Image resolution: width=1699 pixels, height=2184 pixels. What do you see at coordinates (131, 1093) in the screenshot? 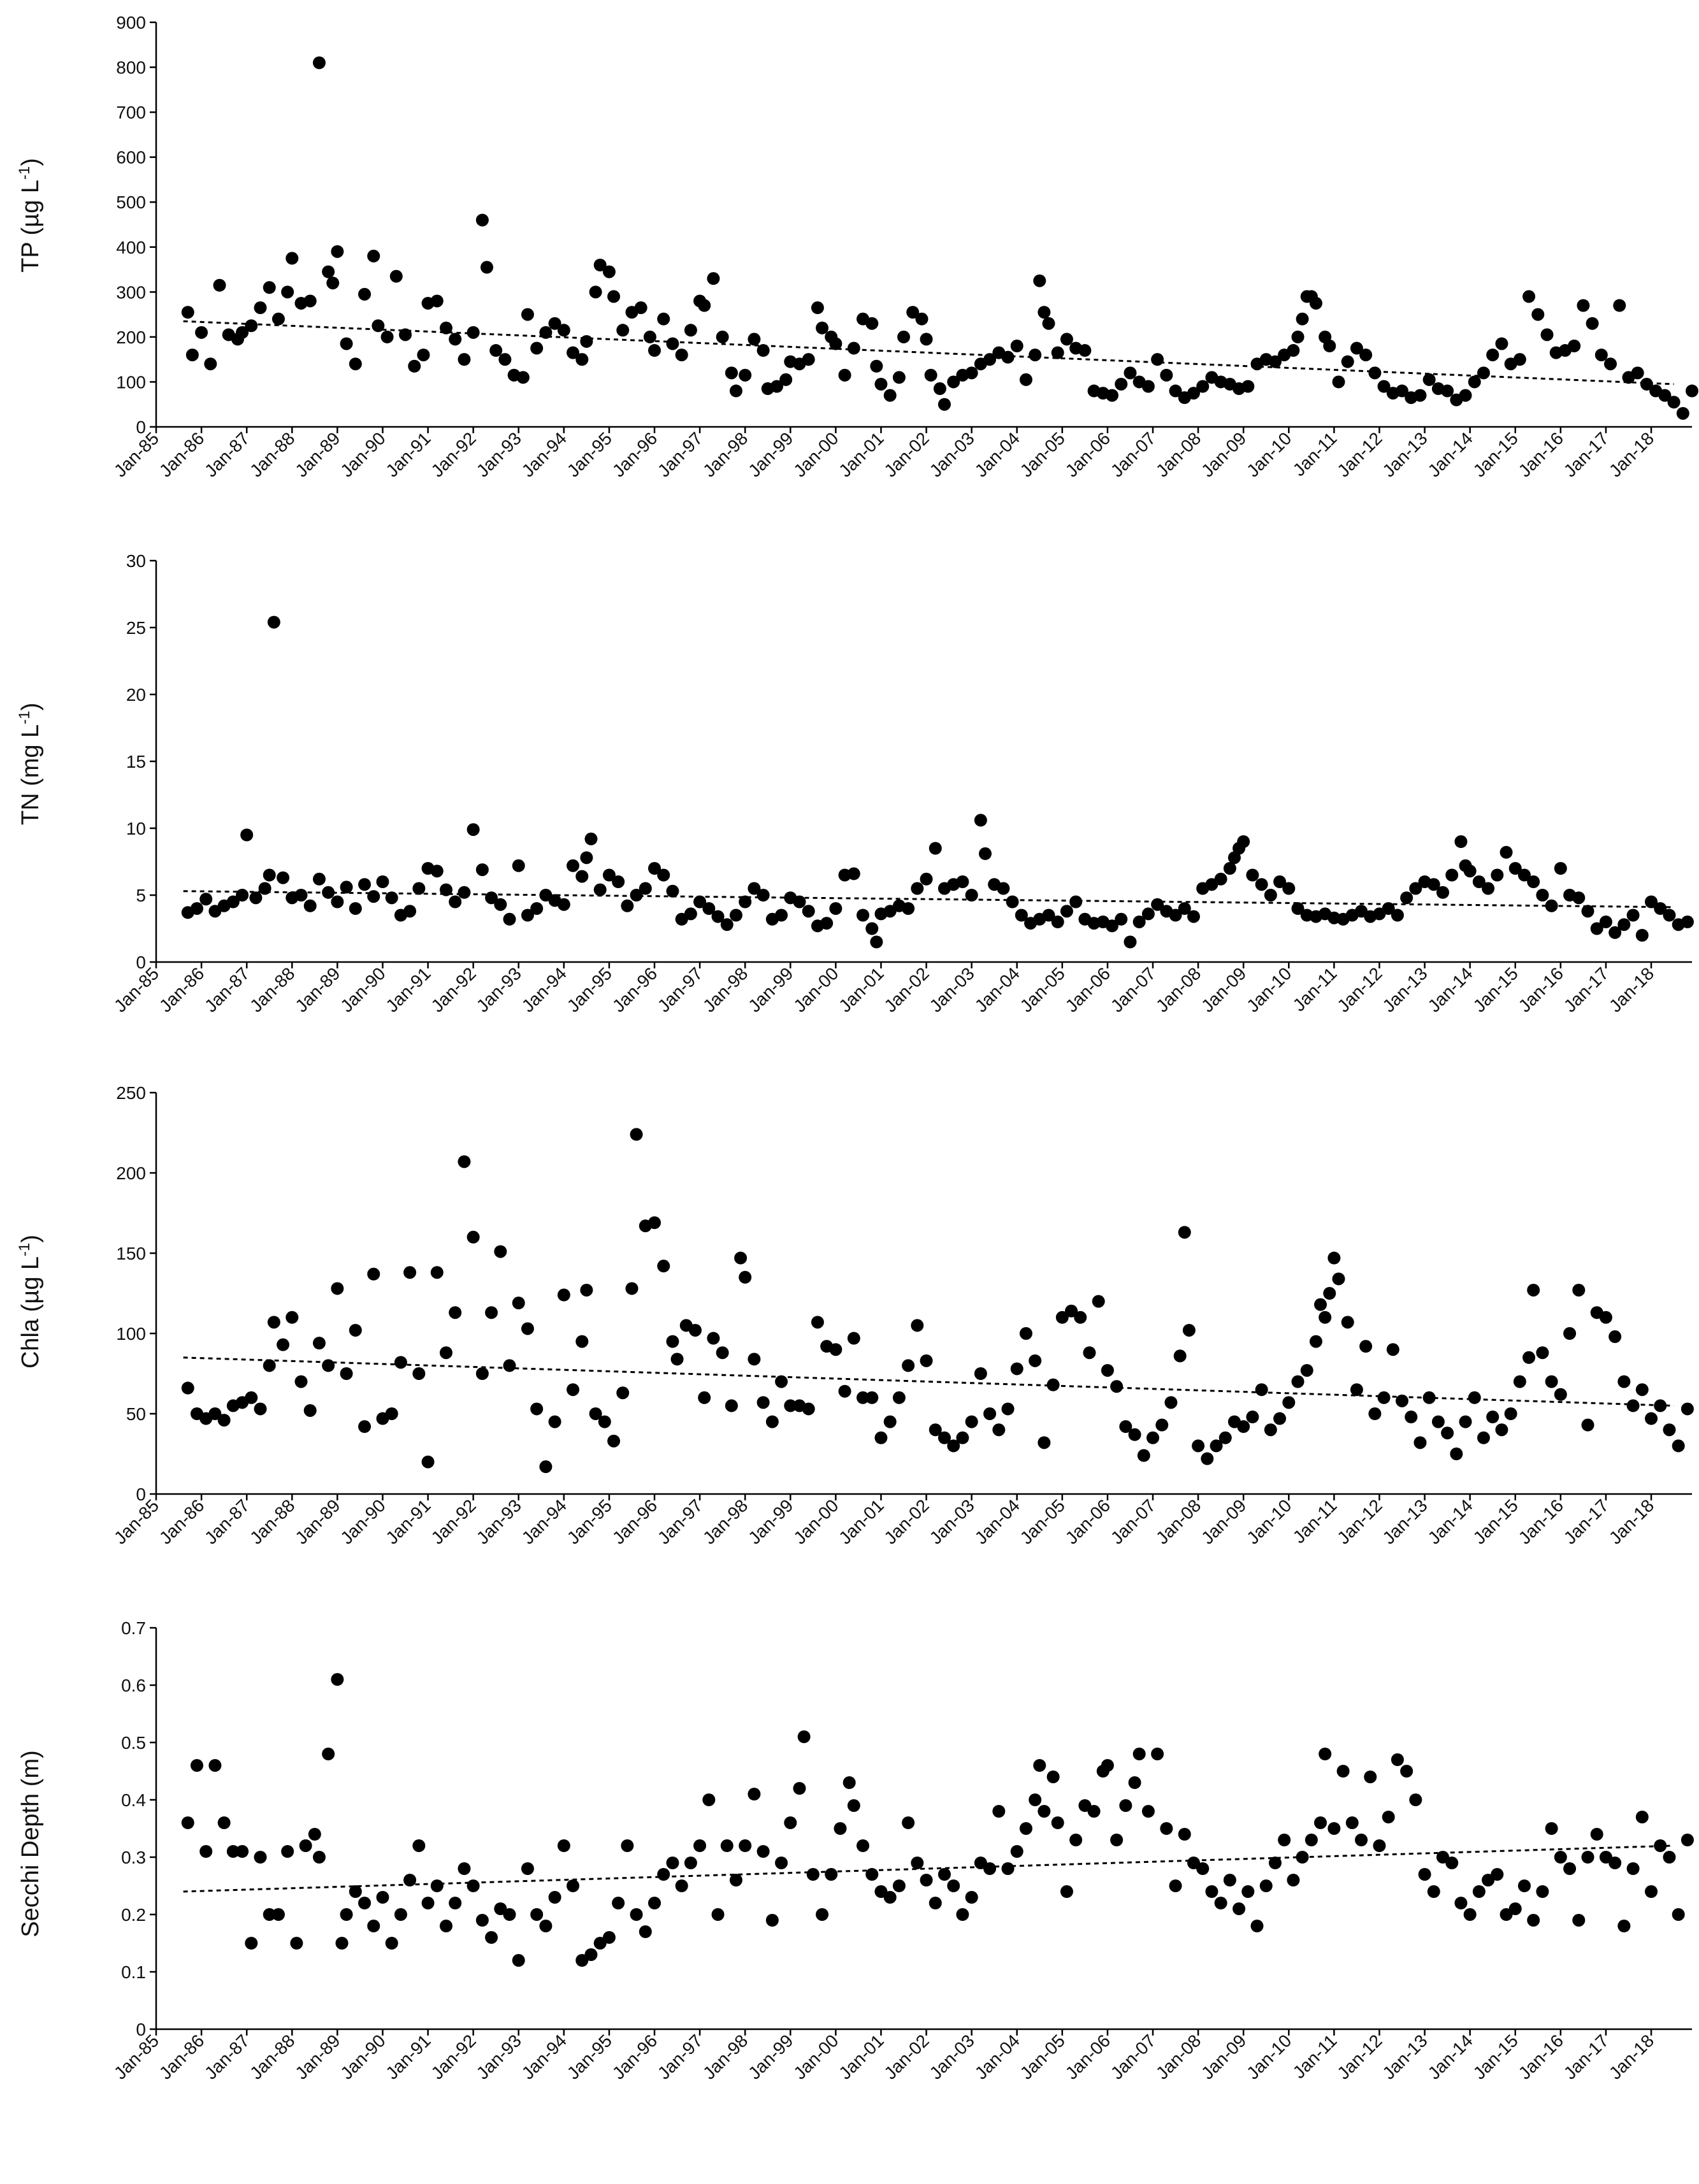
I see `chla-y-tick-label: 250` at bounding box center [131, 1093].